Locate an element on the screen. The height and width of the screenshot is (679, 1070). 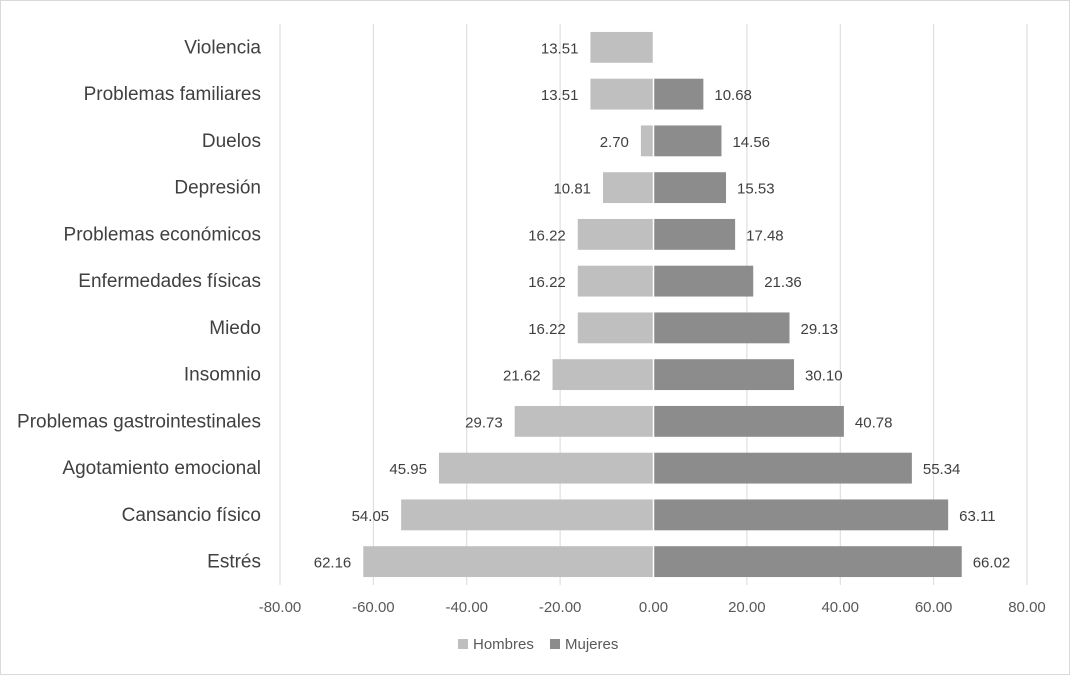
x-tick-label: -40.00 is located at coordinates (466, 607).